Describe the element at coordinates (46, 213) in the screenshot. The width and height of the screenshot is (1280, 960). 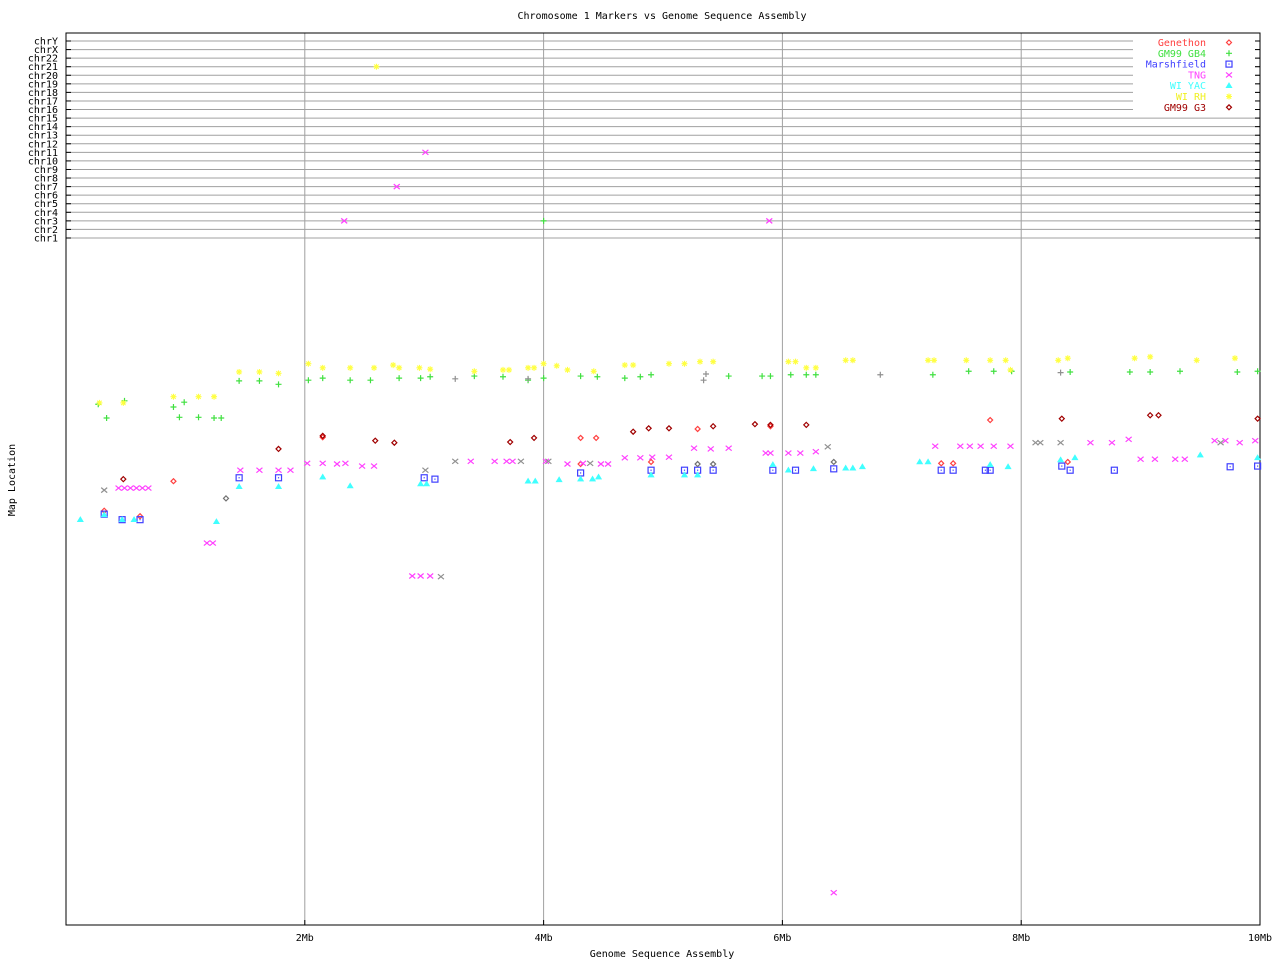
I see `y-tick-label: chr4` at that location.